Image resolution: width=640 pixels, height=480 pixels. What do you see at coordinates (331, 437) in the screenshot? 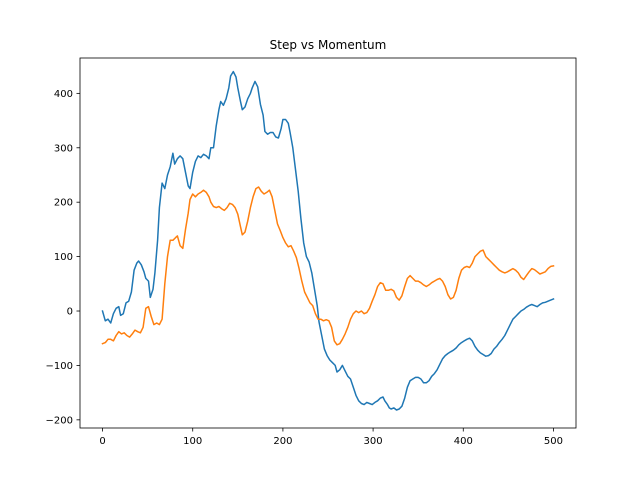
I see `x-axis-ticks: 0 100 200 300 400 500` at bounding box center [331, 437].